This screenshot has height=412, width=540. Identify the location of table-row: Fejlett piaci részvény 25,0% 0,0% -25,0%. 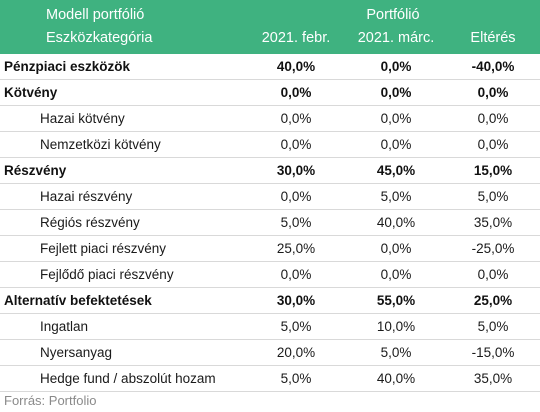
(270, 248).